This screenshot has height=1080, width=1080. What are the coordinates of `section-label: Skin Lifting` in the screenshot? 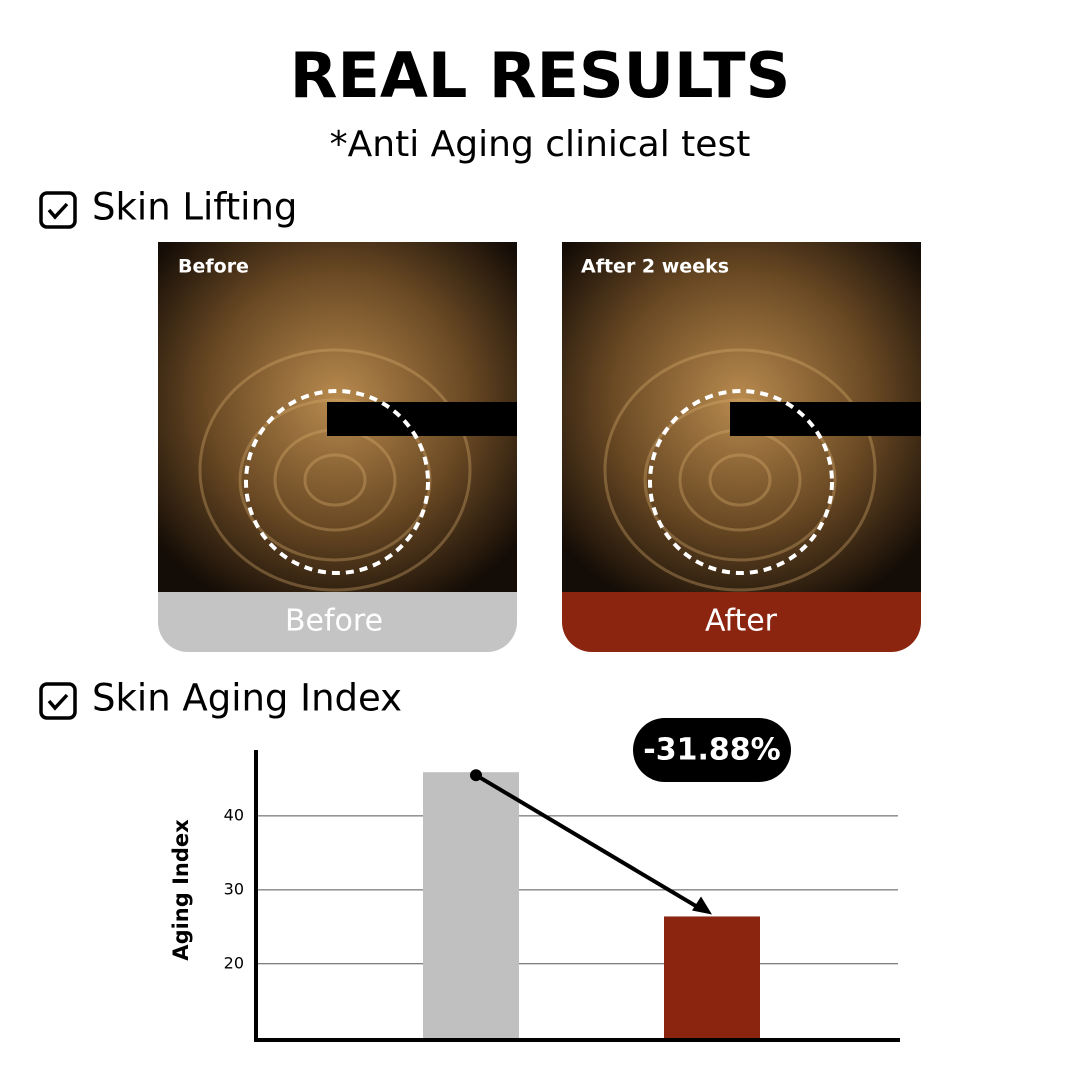 It's located at (194, 207).